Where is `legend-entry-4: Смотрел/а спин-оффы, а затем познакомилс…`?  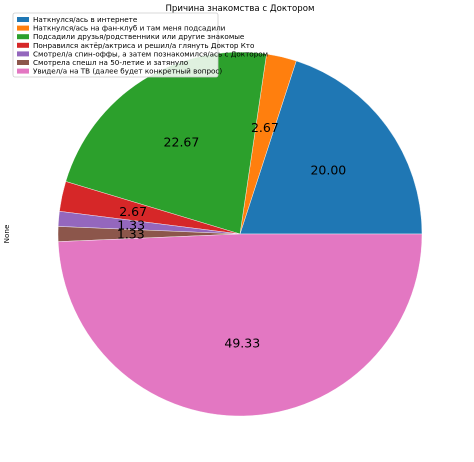 legend-entry-4: Смотрел/а спин-оффы, а затем познакомилс… is located at coordinates (150, 53).